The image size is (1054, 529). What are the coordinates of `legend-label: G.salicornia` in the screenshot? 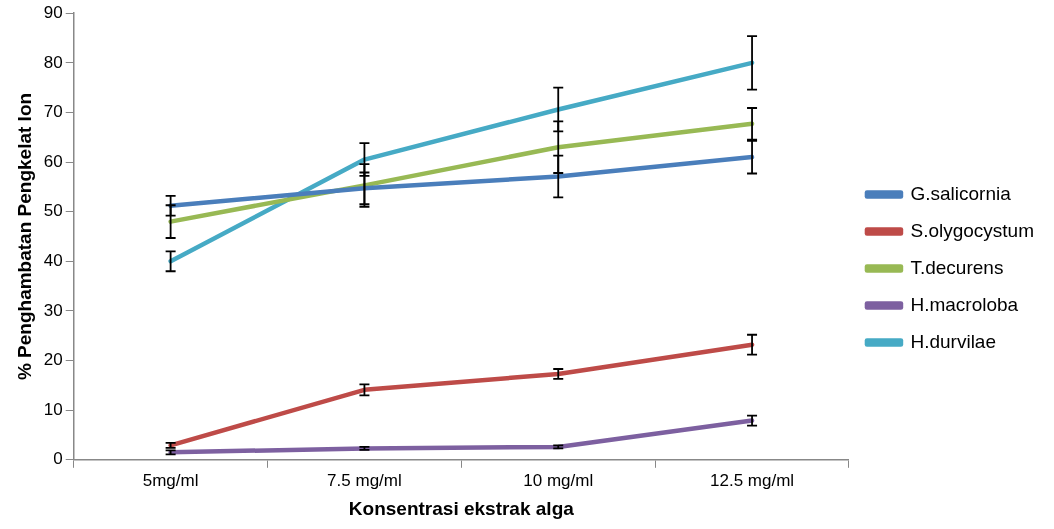 It's located at (961, 193).